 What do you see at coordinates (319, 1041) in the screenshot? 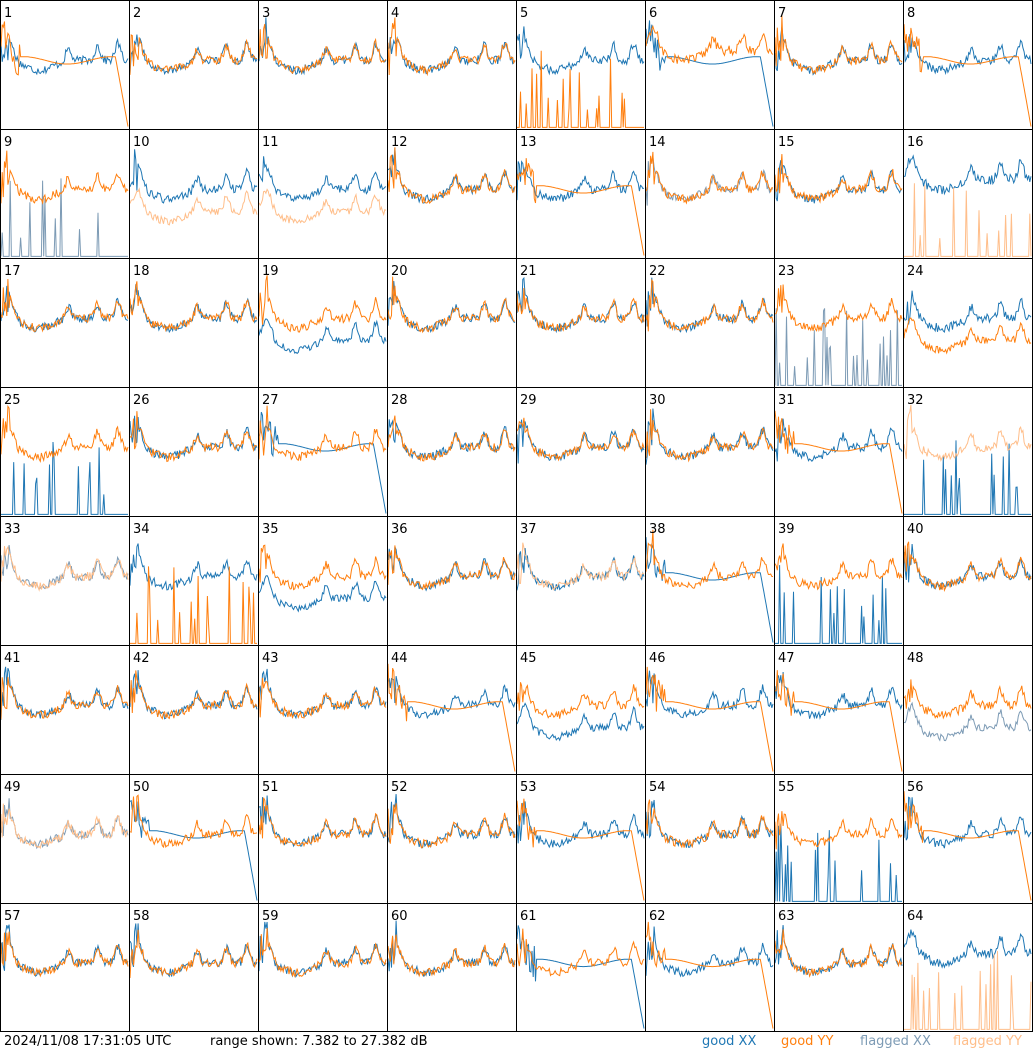
I see `range-text: range shown: 7.382 to 27.382 dB` at bounding box center [319, 1041].